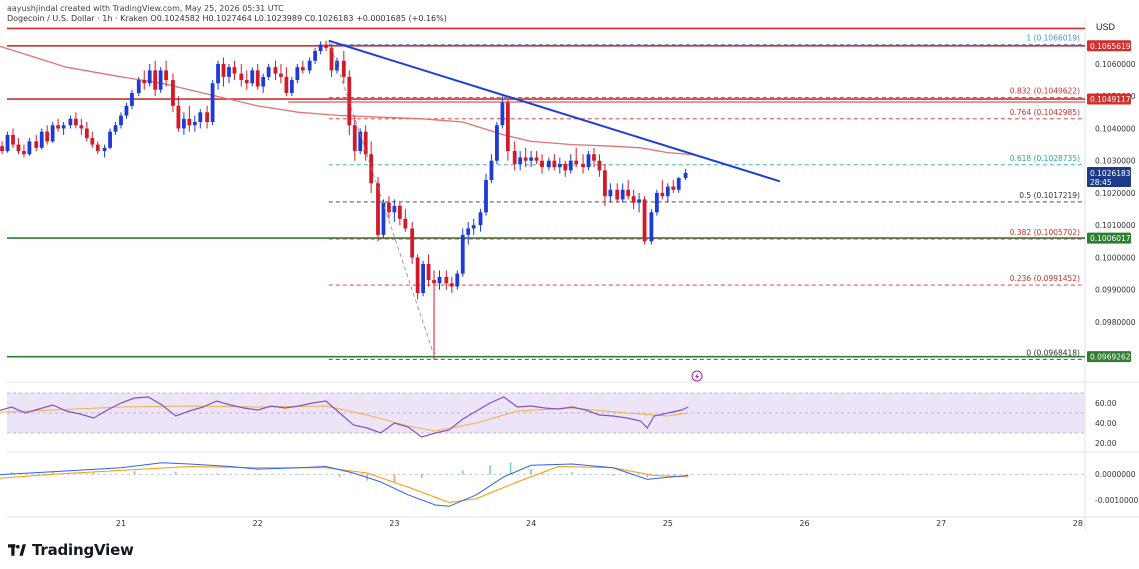  I want to click on replay-icon-bolt, so click(697, 376).